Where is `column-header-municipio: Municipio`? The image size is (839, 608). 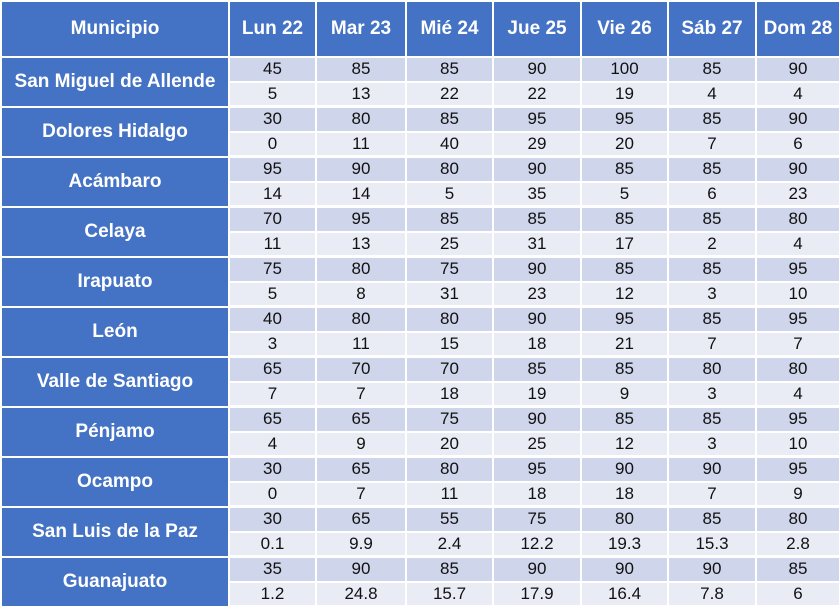 column-header-municipio: Municipio is located at coordinates (115, 29).